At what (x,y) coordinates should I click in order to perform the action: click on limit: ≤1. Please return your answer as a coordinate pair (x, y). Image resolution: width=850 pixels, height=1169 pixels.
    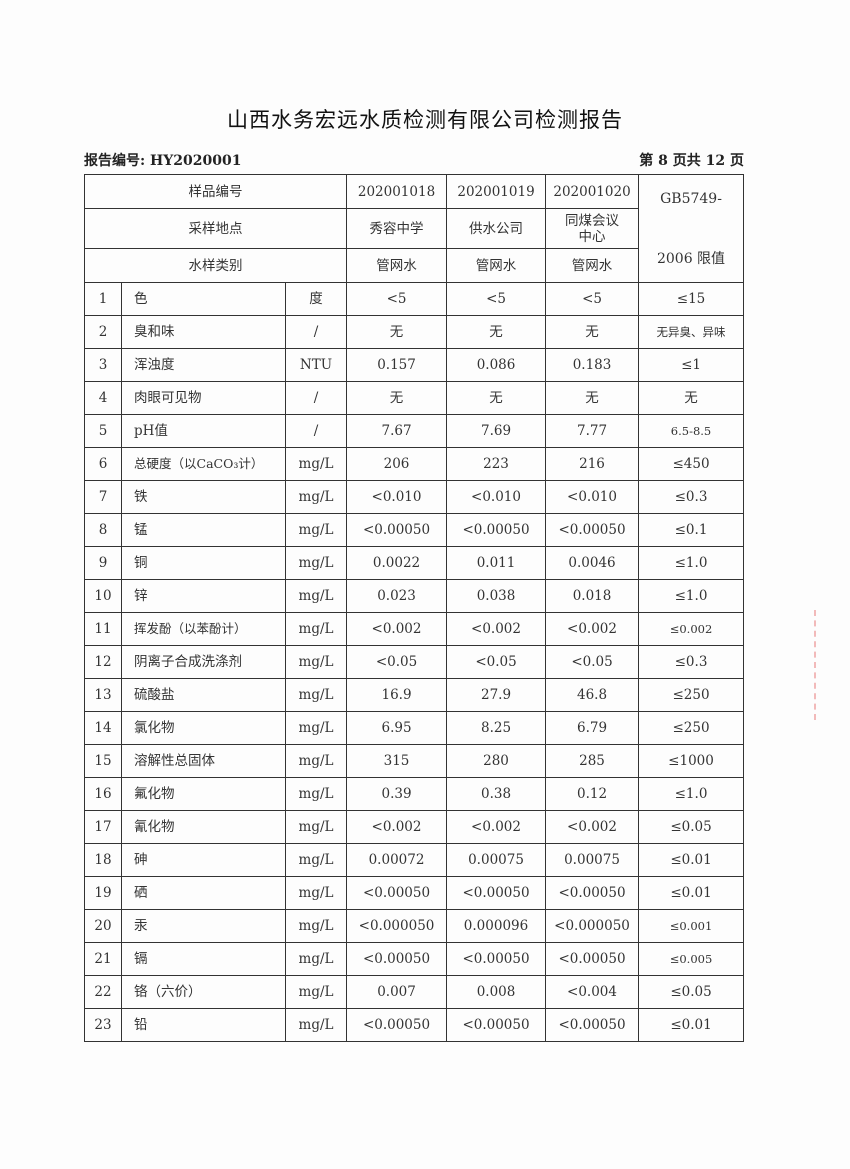
    Looking at the image, I should click on (691, 365).